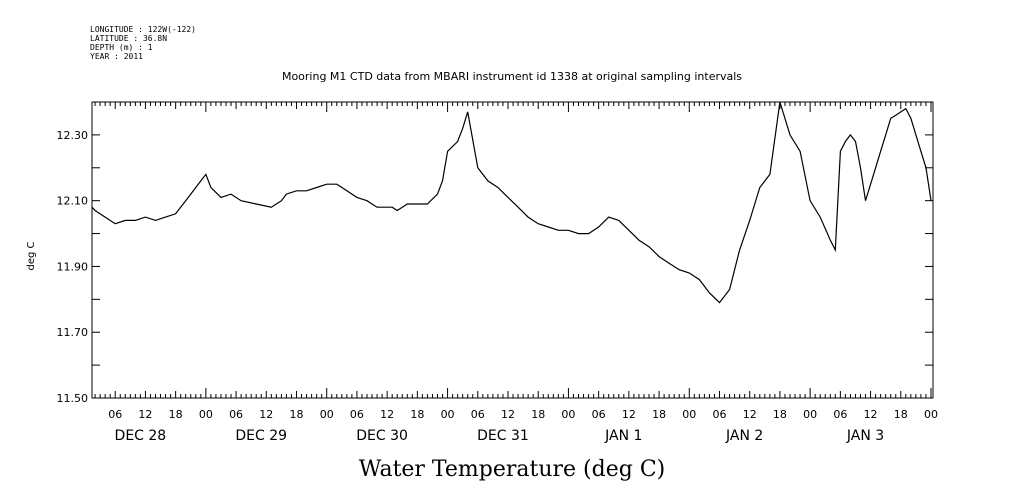  I want to click on x-day-label: DEC 31, so click(503, 436).